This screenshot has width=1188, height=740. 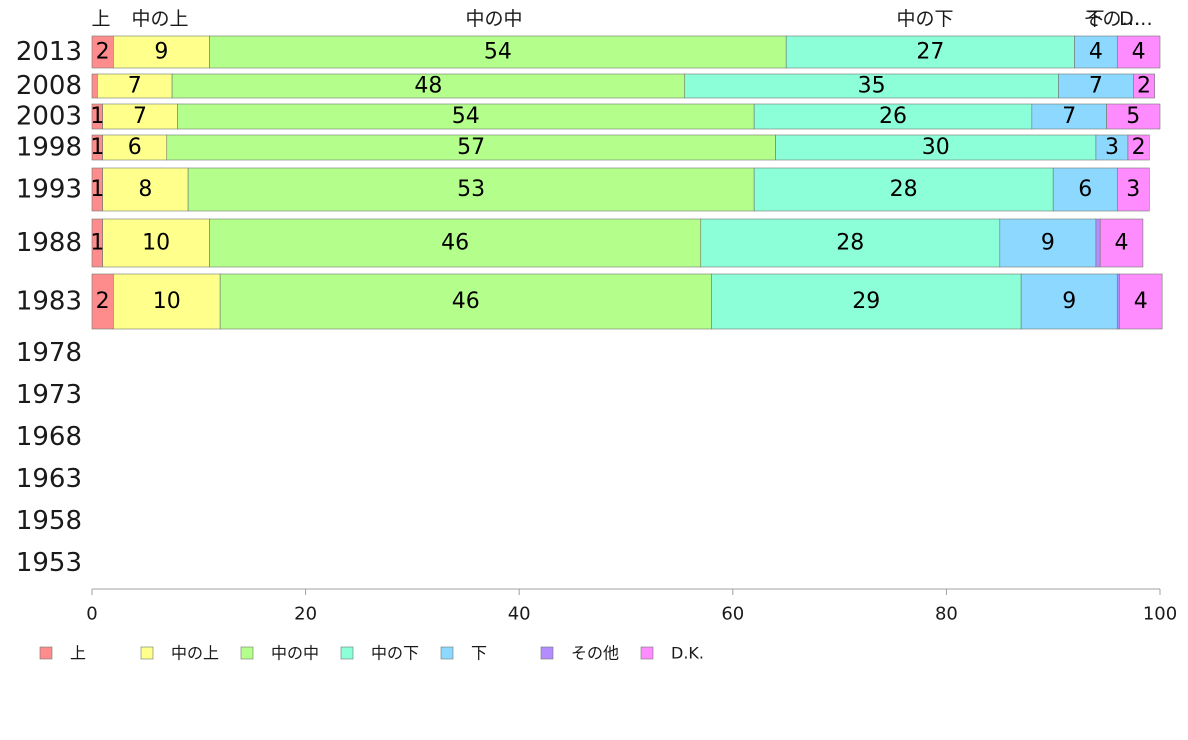 I want to click on data-label-1993-6: 3, so click(x=1133, y=189).